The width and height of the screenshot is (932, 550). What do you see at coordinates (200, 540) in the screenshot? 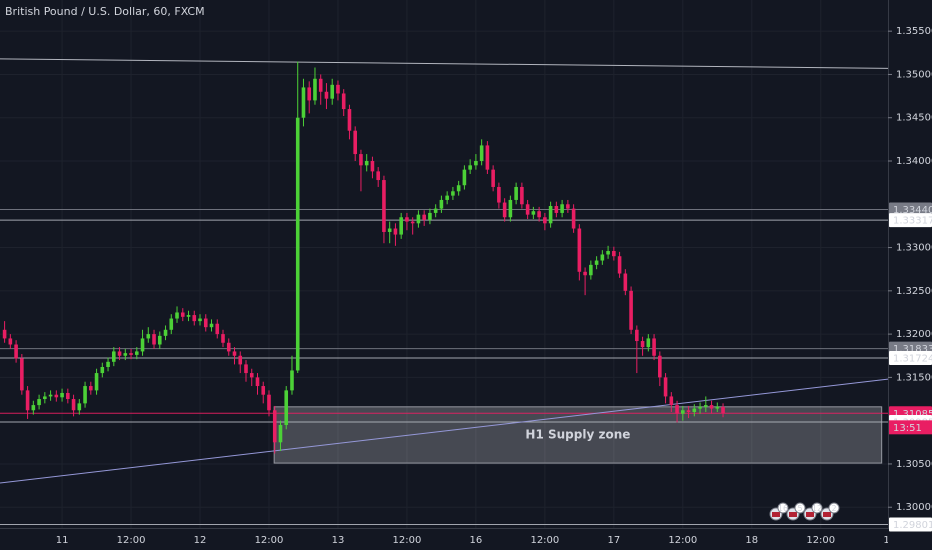
I see `x-tick-label: 12` at bounding box center [200, 540].